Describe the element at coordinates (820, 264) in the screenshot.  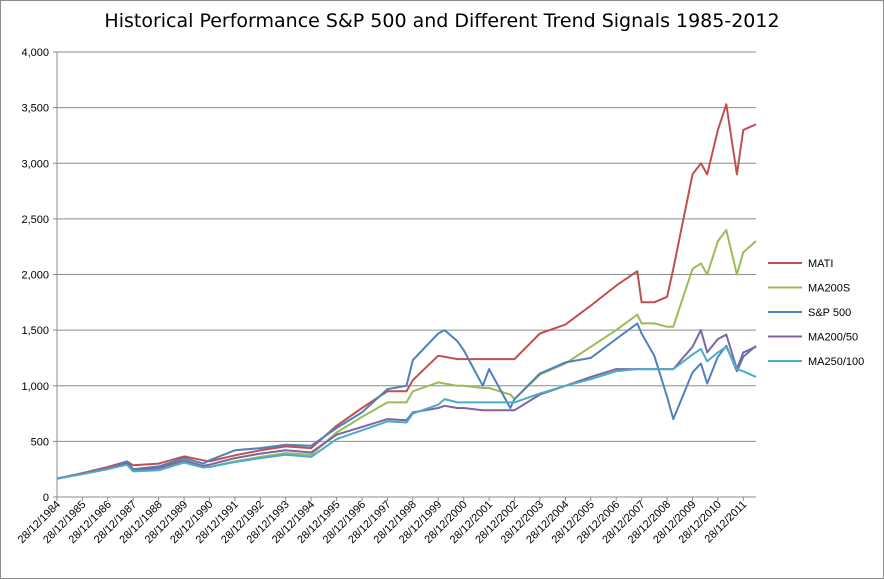
I see `legend-label: MATI` at that location.